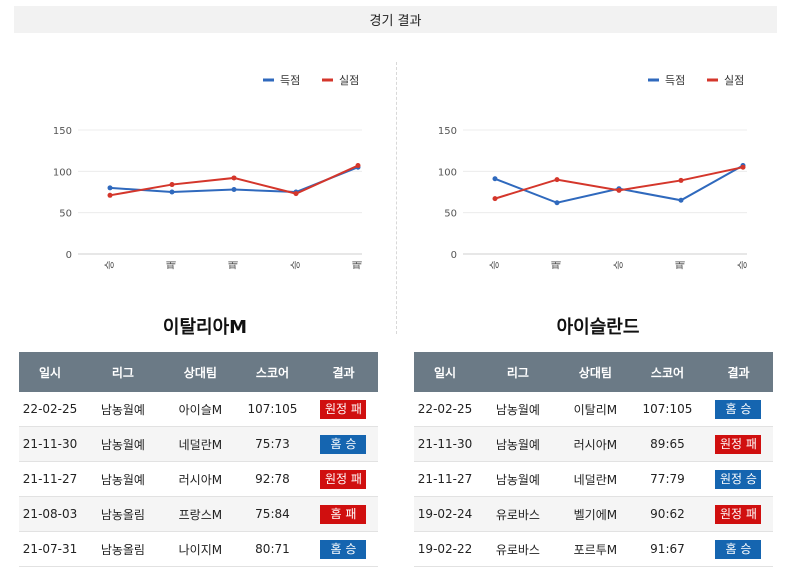 The width and height of the screenshot is (786, 574). What do you see at coordinates (445, 479) in the screenshot?
I see `cell-date: 21-11-27` at bounding box center [445, 479].